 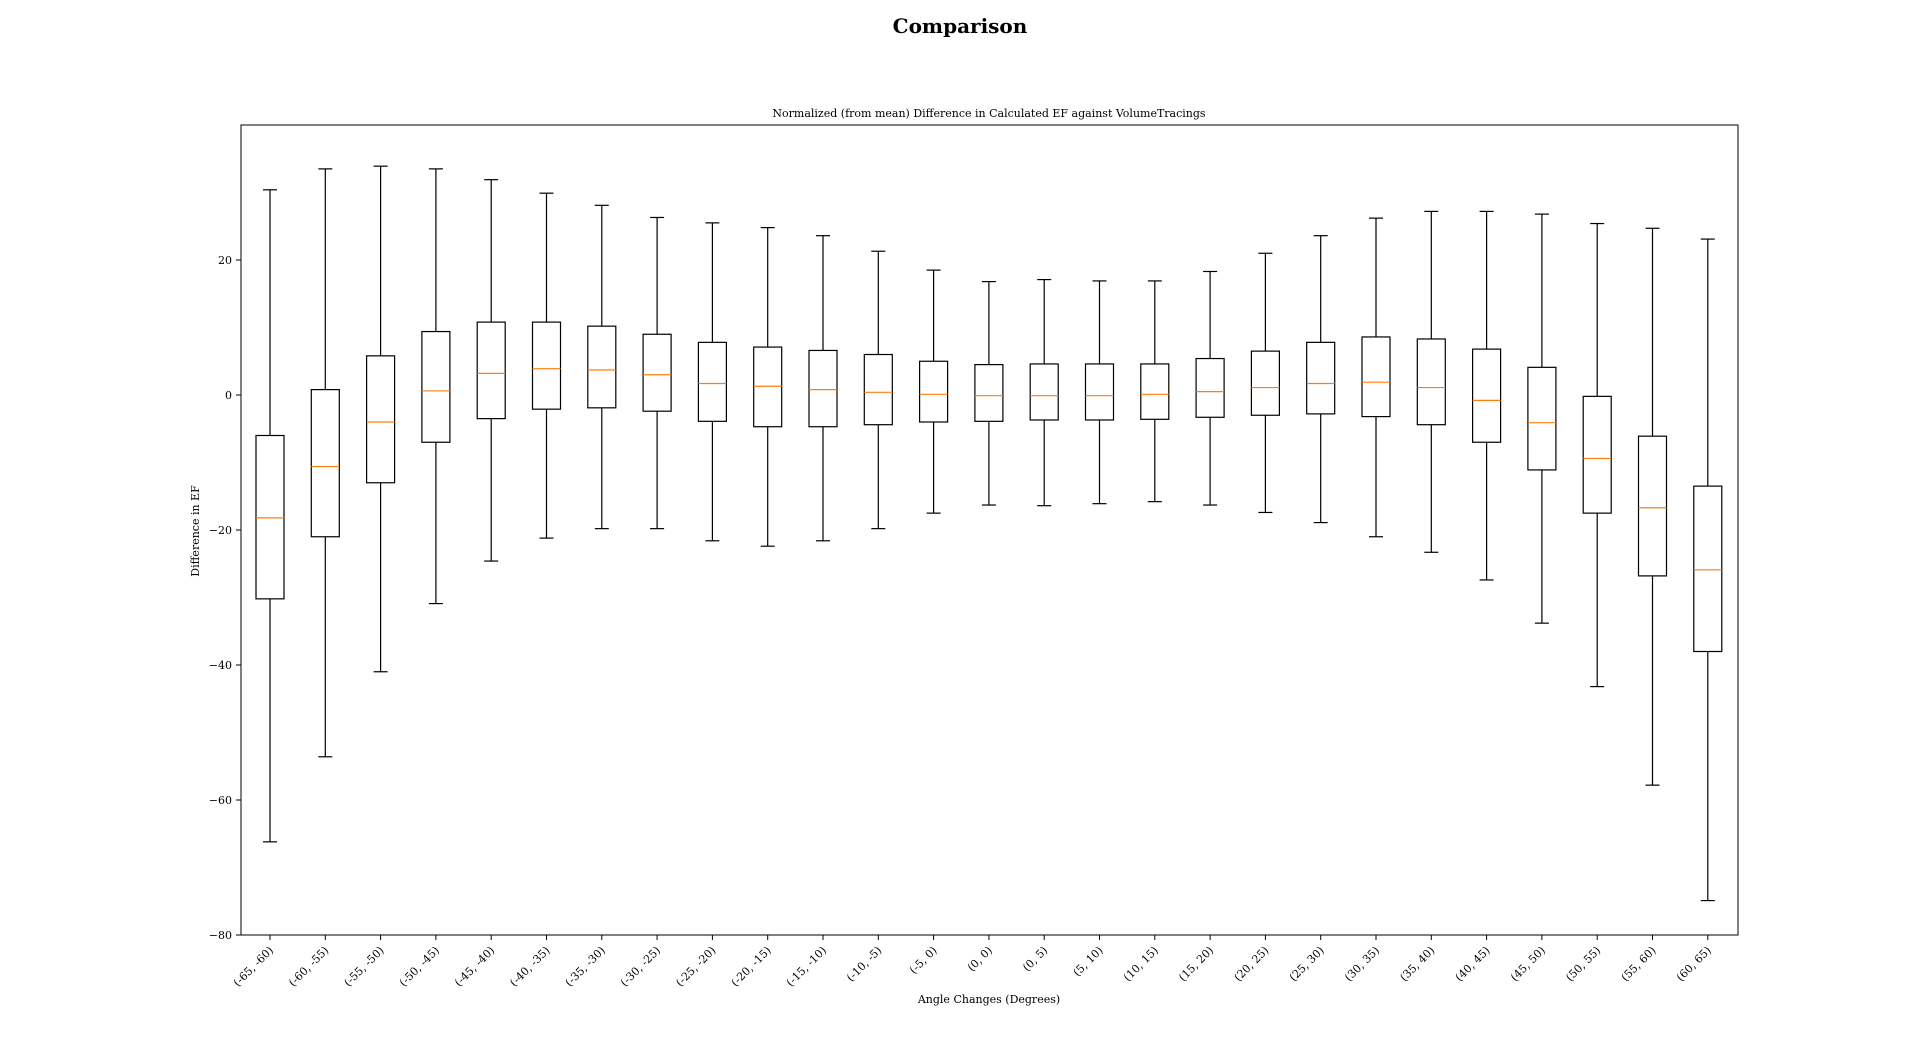 What do you see at coordinates (220, 530) in the screenshot?
I see `y-tick-label: −20` at bounding box center [220, 530].